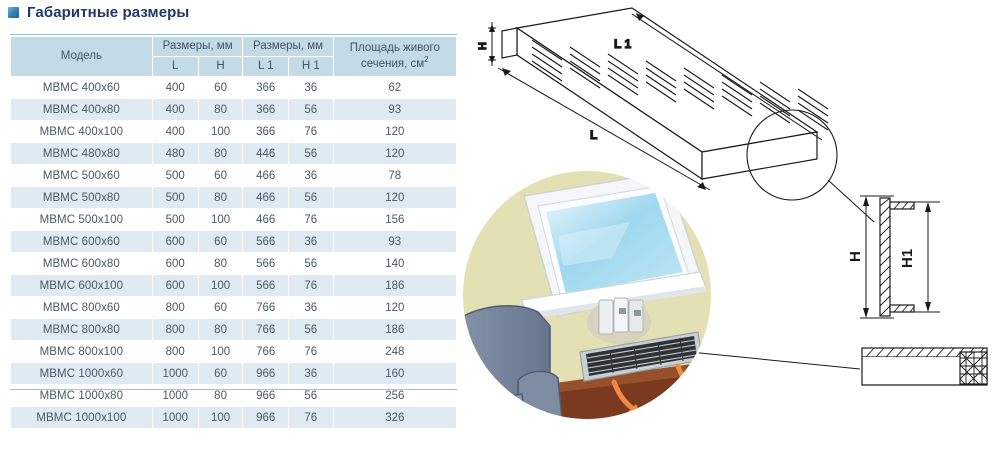 The image size is (1001, 464). What do you see at coordinates (233, 389) in the screenshot?
I see `table-bottom-rule` at bounding box center [233, 389].